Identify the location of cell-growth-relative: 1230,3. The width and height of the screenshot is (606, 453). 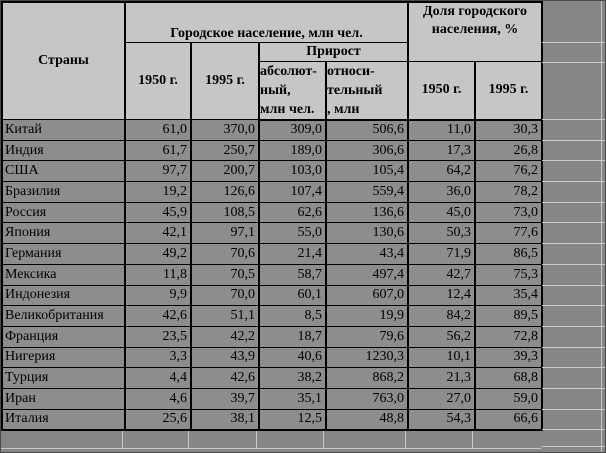
(367, 357).